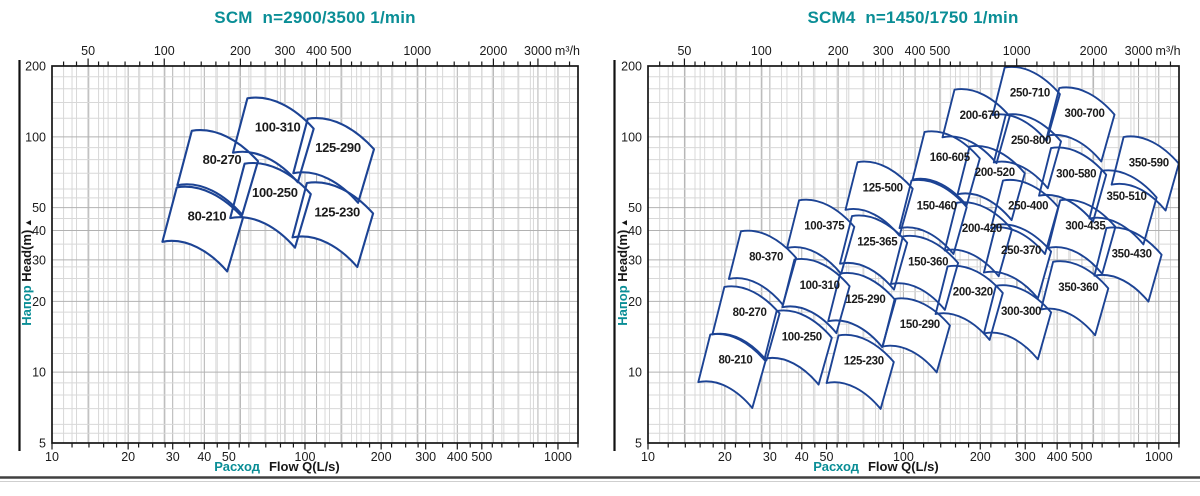 This screenshot has height=496, width=1200. What do you see at coordinates (493, 51) in the screenshot?
I see `top-tick-label: 2000` at bounding box center [493, 51].